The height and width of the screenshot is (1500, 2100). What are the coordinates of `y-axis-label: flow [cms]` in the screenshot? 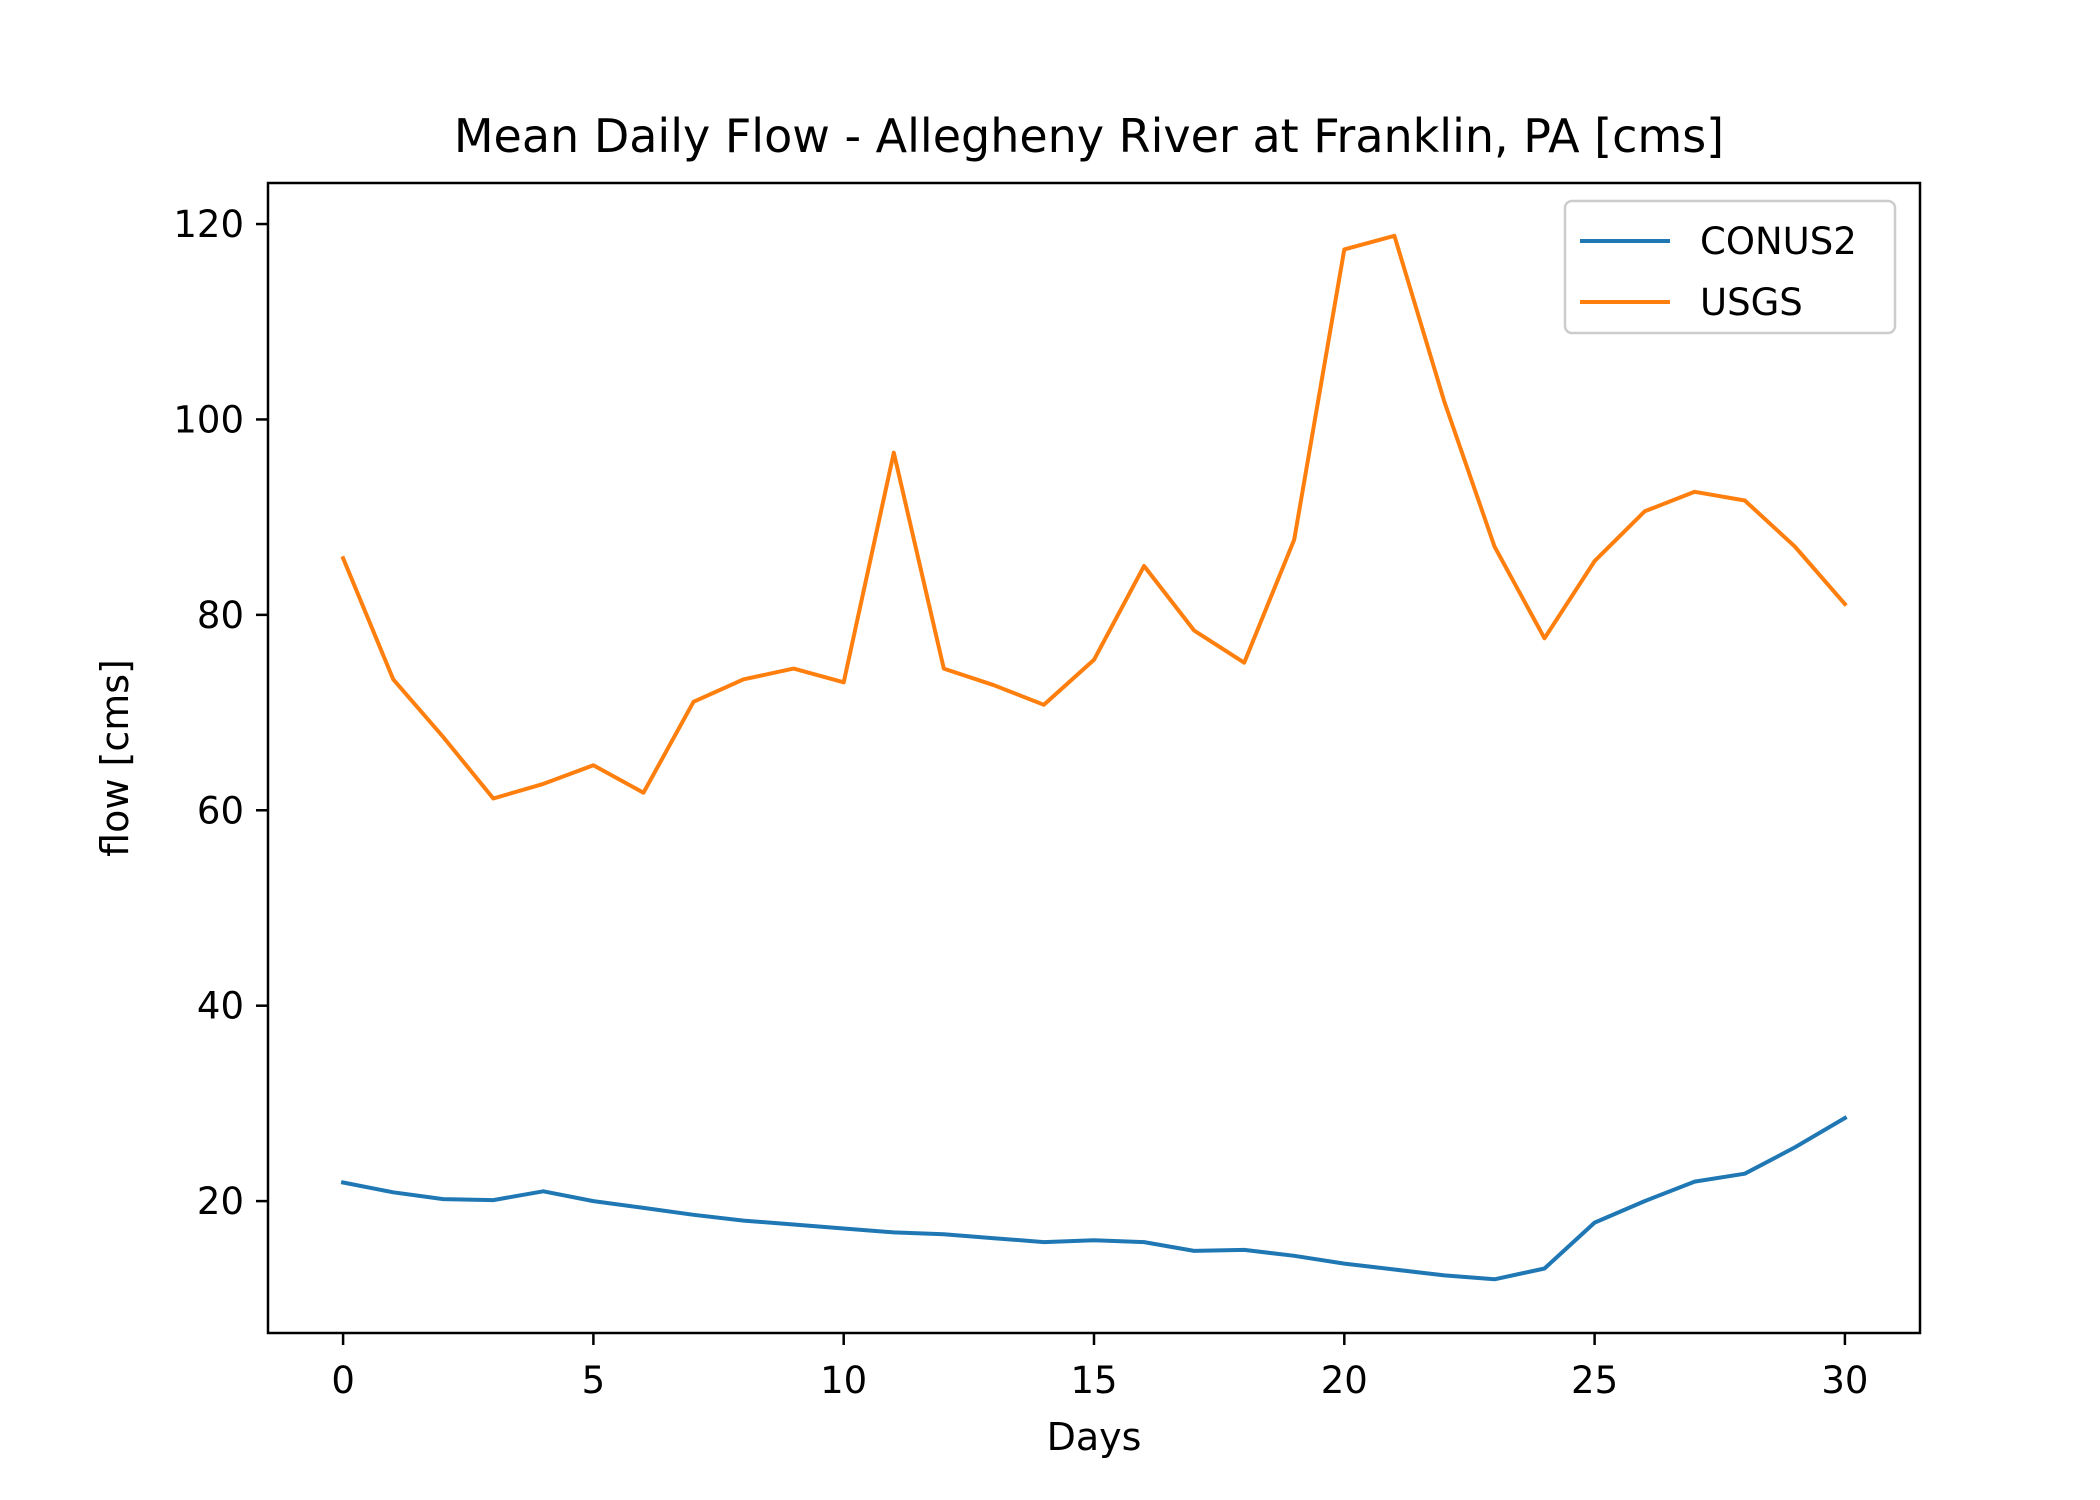 It's located at (115, 758).